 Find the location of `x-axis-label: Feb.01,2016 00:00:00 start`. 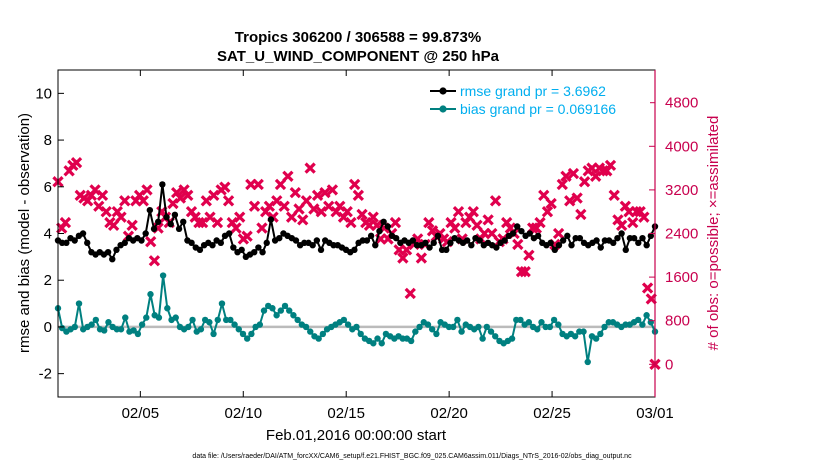

x-axis-label: Feb.01,2016 00:00:00 start is located at coordinates (356, 435).